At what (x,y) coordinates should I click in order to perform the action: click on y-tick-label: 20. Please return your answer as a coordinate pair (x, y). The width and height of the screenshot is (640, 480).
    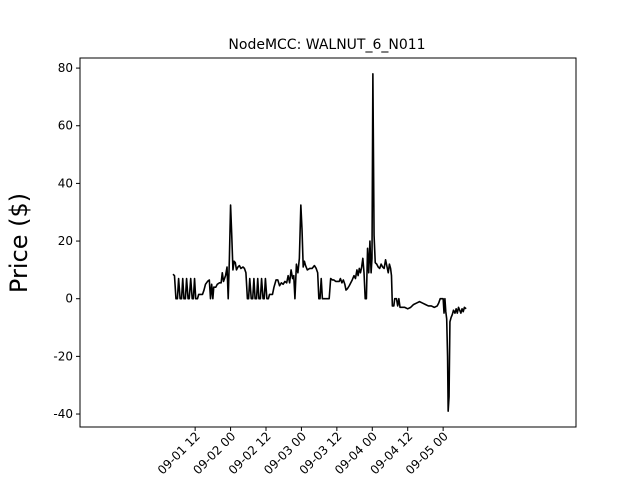
    Looking at the image, I should click on (65, 241).